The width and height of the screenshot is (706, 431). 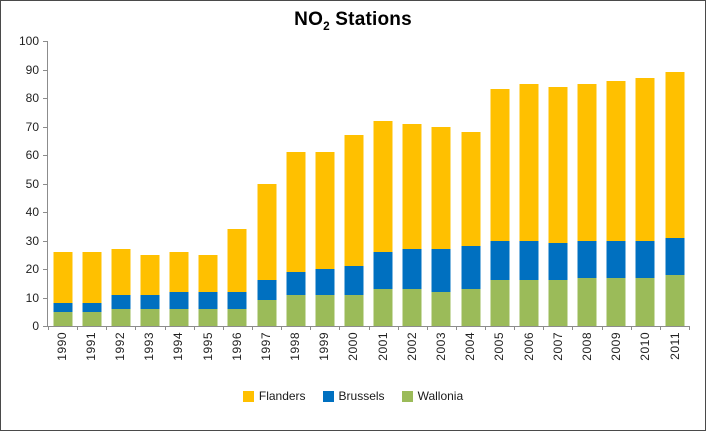 I want to click on bar-stack-1998, so click(x=295, y=183).